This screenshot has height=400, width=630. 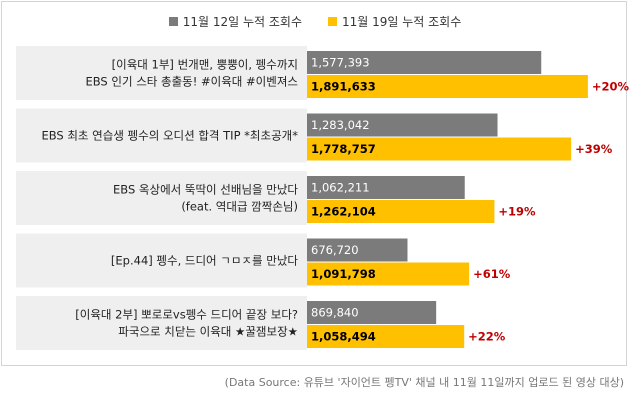 I want to click on growth-label: +19%, so click(x=517, y=212).